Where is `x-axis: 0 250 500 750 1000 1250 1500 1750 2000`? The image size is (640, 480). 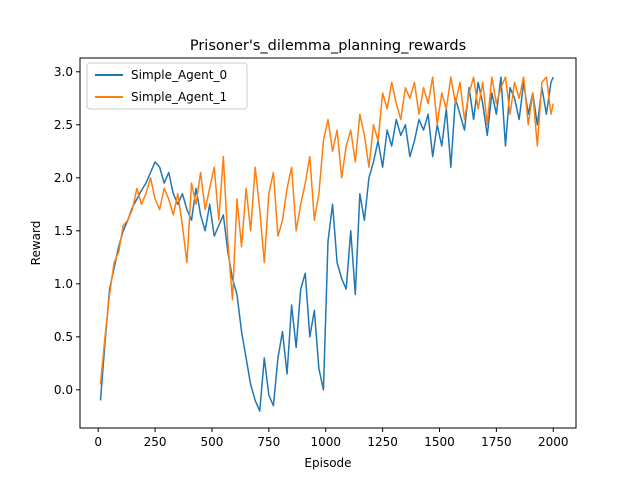
x-axis: 0 250 500 750 1000 1250 1500 1750 2000 is located at coordinates (331, 438).